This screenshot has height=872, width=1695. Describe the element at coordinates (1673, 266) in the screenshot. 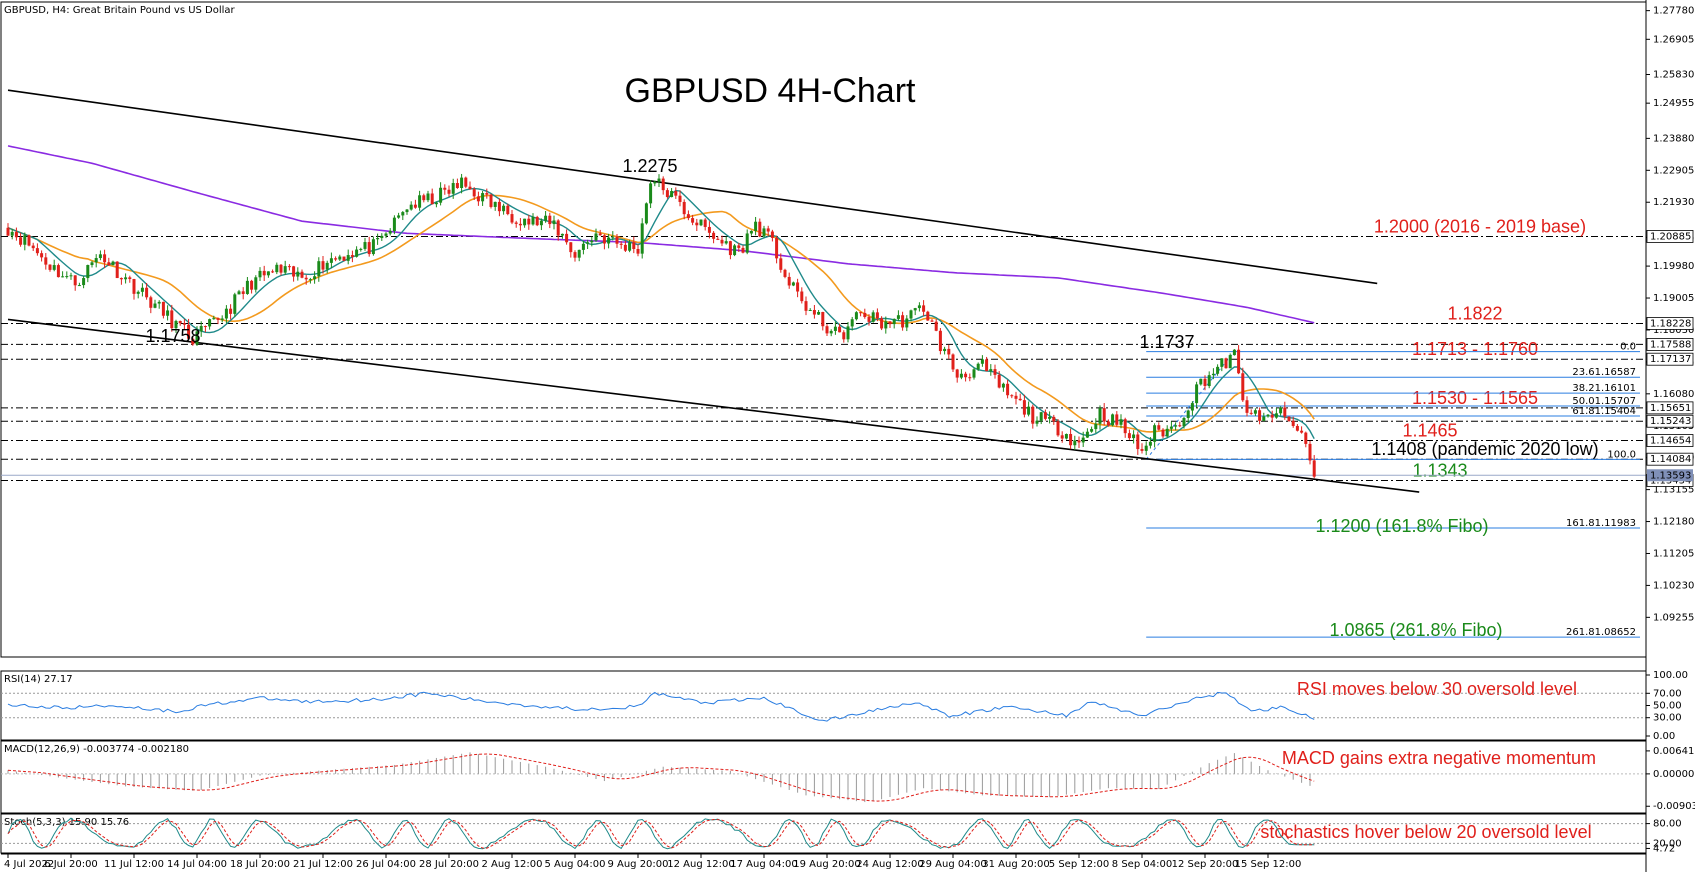

I see `price-tick-label: 1.19980` at that location.